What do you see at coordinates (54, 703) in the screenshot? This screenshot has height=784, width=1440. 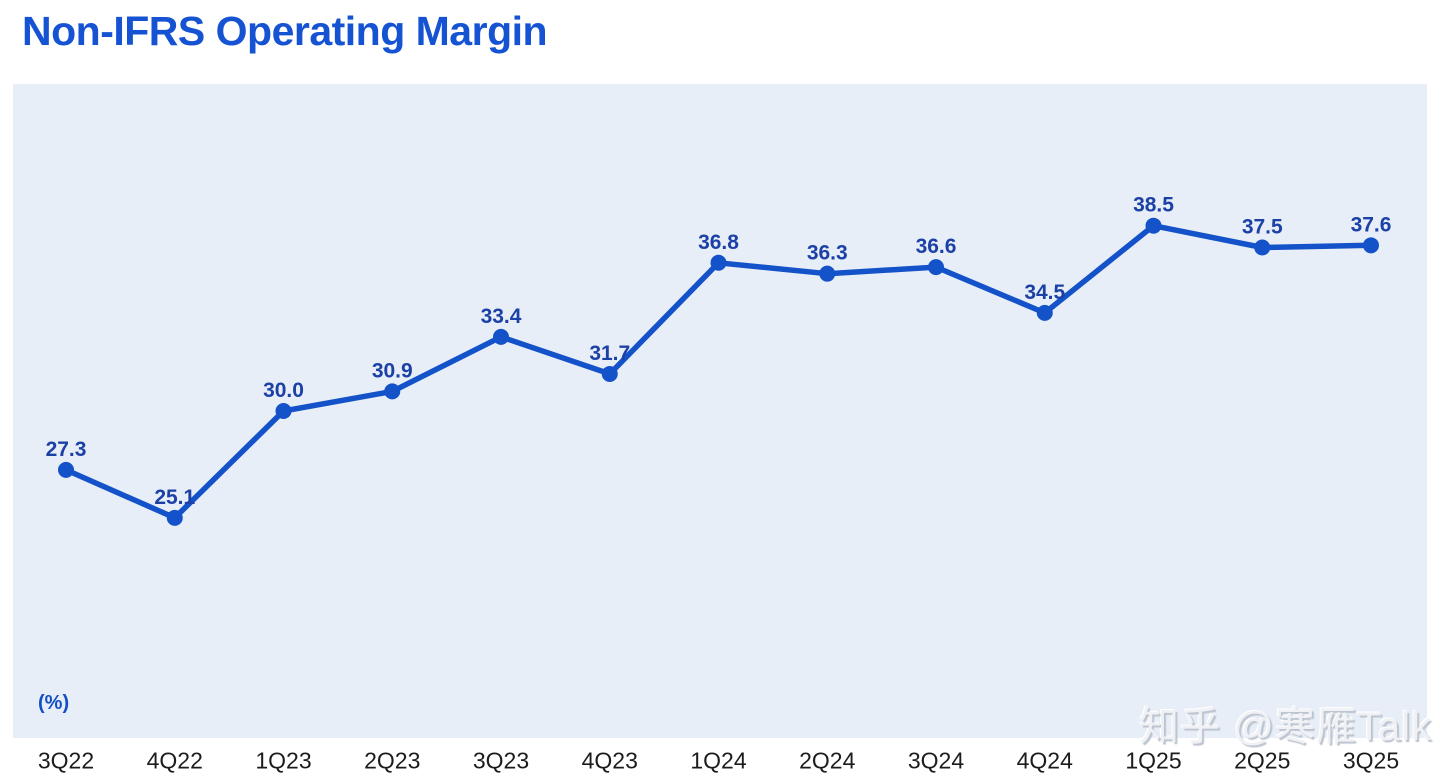 I see `y-axis-unit-label: (%)` at bounding box center [54, 703].